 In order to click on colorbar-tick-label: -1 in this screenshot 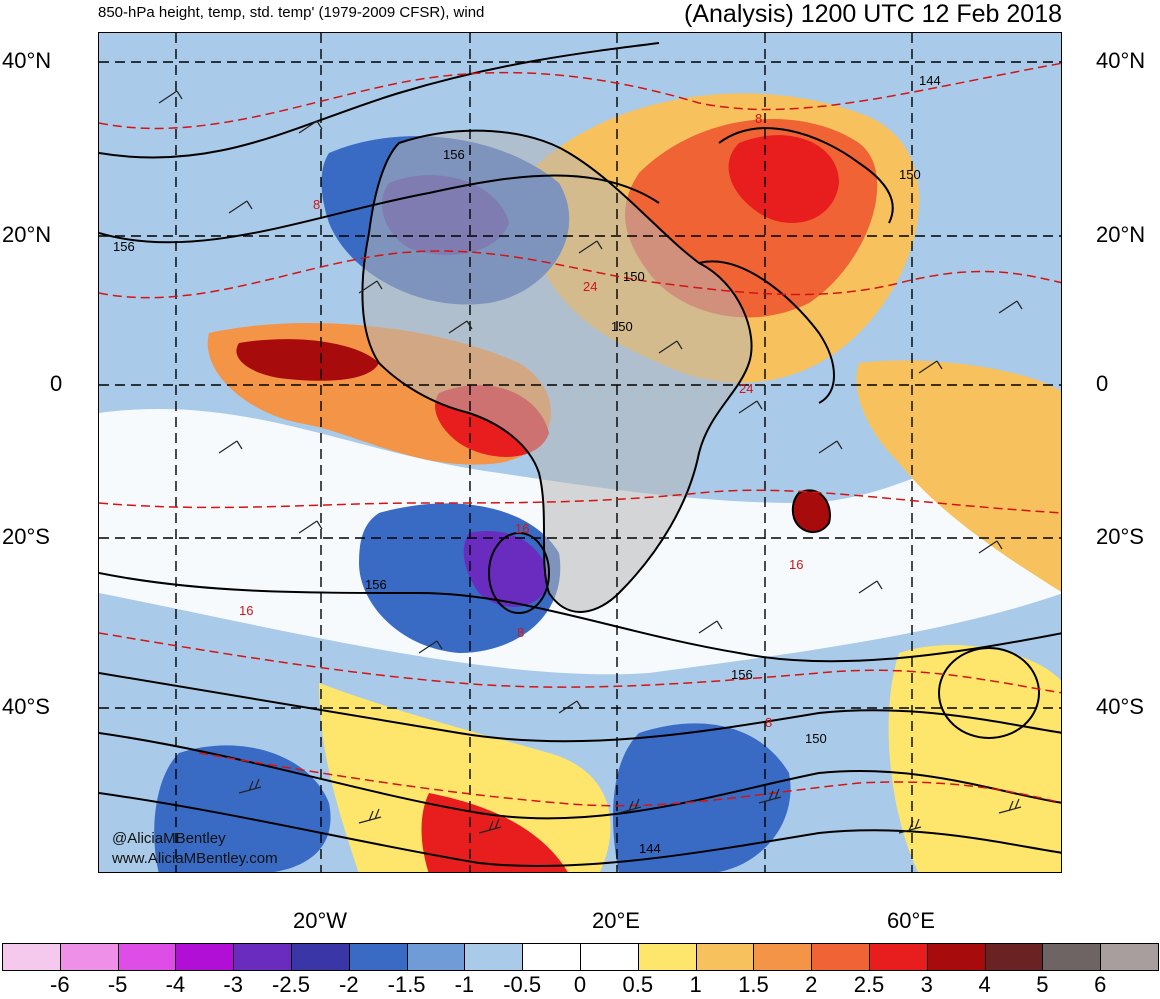, I will do `click(464, 984)`.